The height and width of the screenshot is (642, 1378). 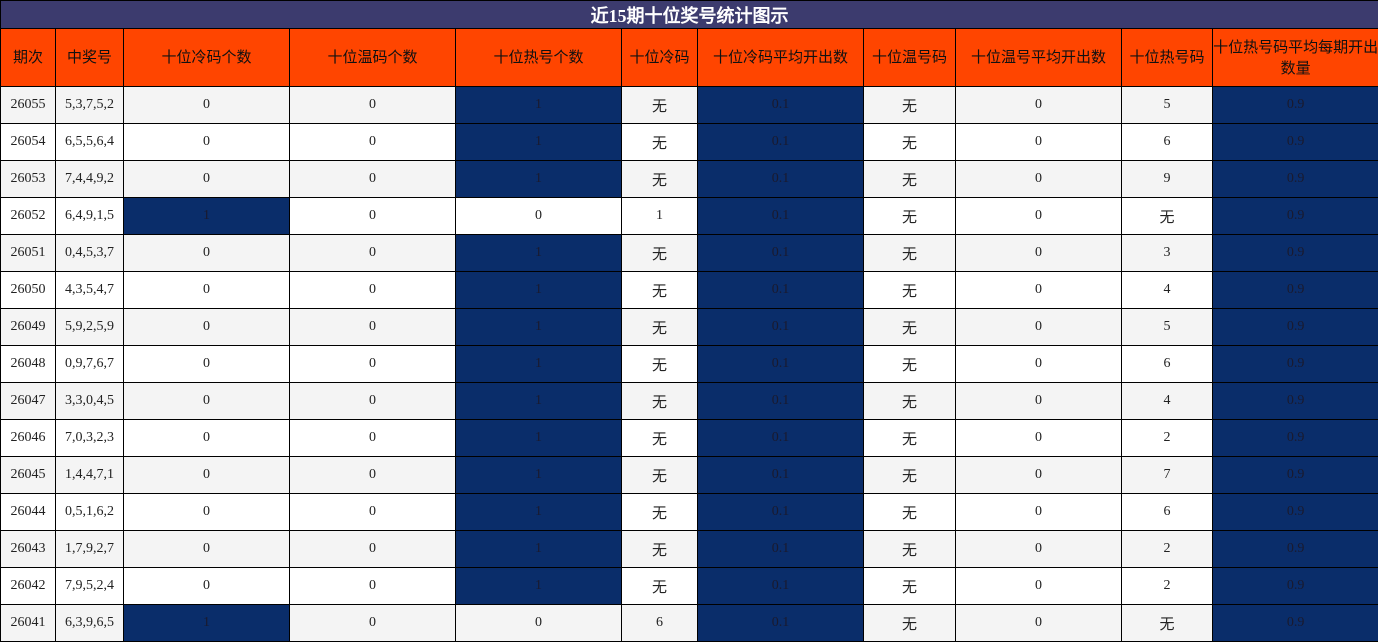 What do you see at coordinates (1294, 57) in the screenshot?
I see `header-hot-avg: 十位热号码平均每期开出数量` at bounding box center [1294, 57].